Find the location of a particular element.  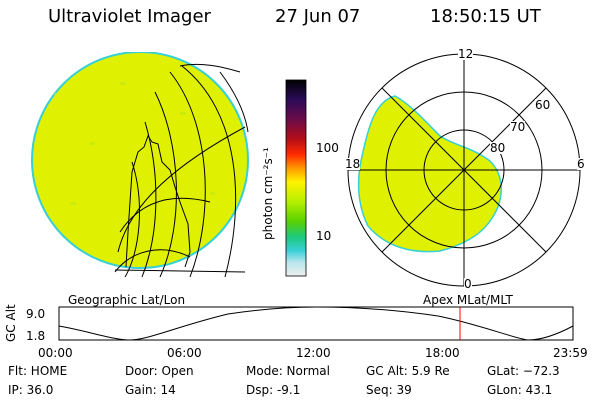

status-ip: IP: 36.0 is located at coordinates (31, 390).